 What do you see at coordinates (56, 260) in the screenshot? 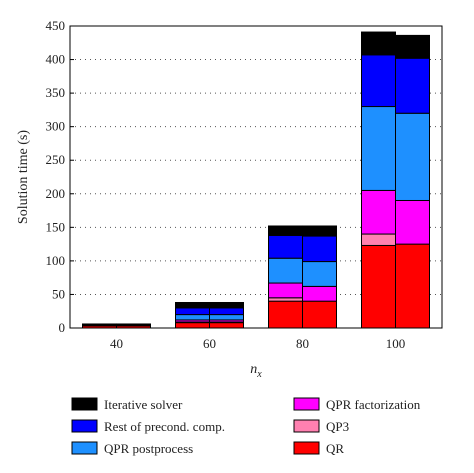
I see `y-tick-label: 100` at bounding box center [56, 260].